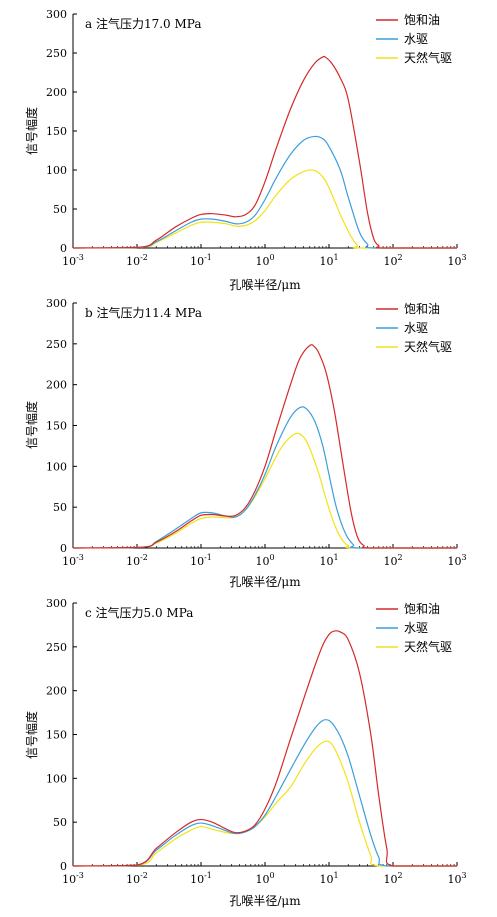 This screenshot has width=497, height=917. Describe the element at coordinates (143, 312) in the screenshot. I see `panel-title: b 注气压力11.4 MPa` at that location.